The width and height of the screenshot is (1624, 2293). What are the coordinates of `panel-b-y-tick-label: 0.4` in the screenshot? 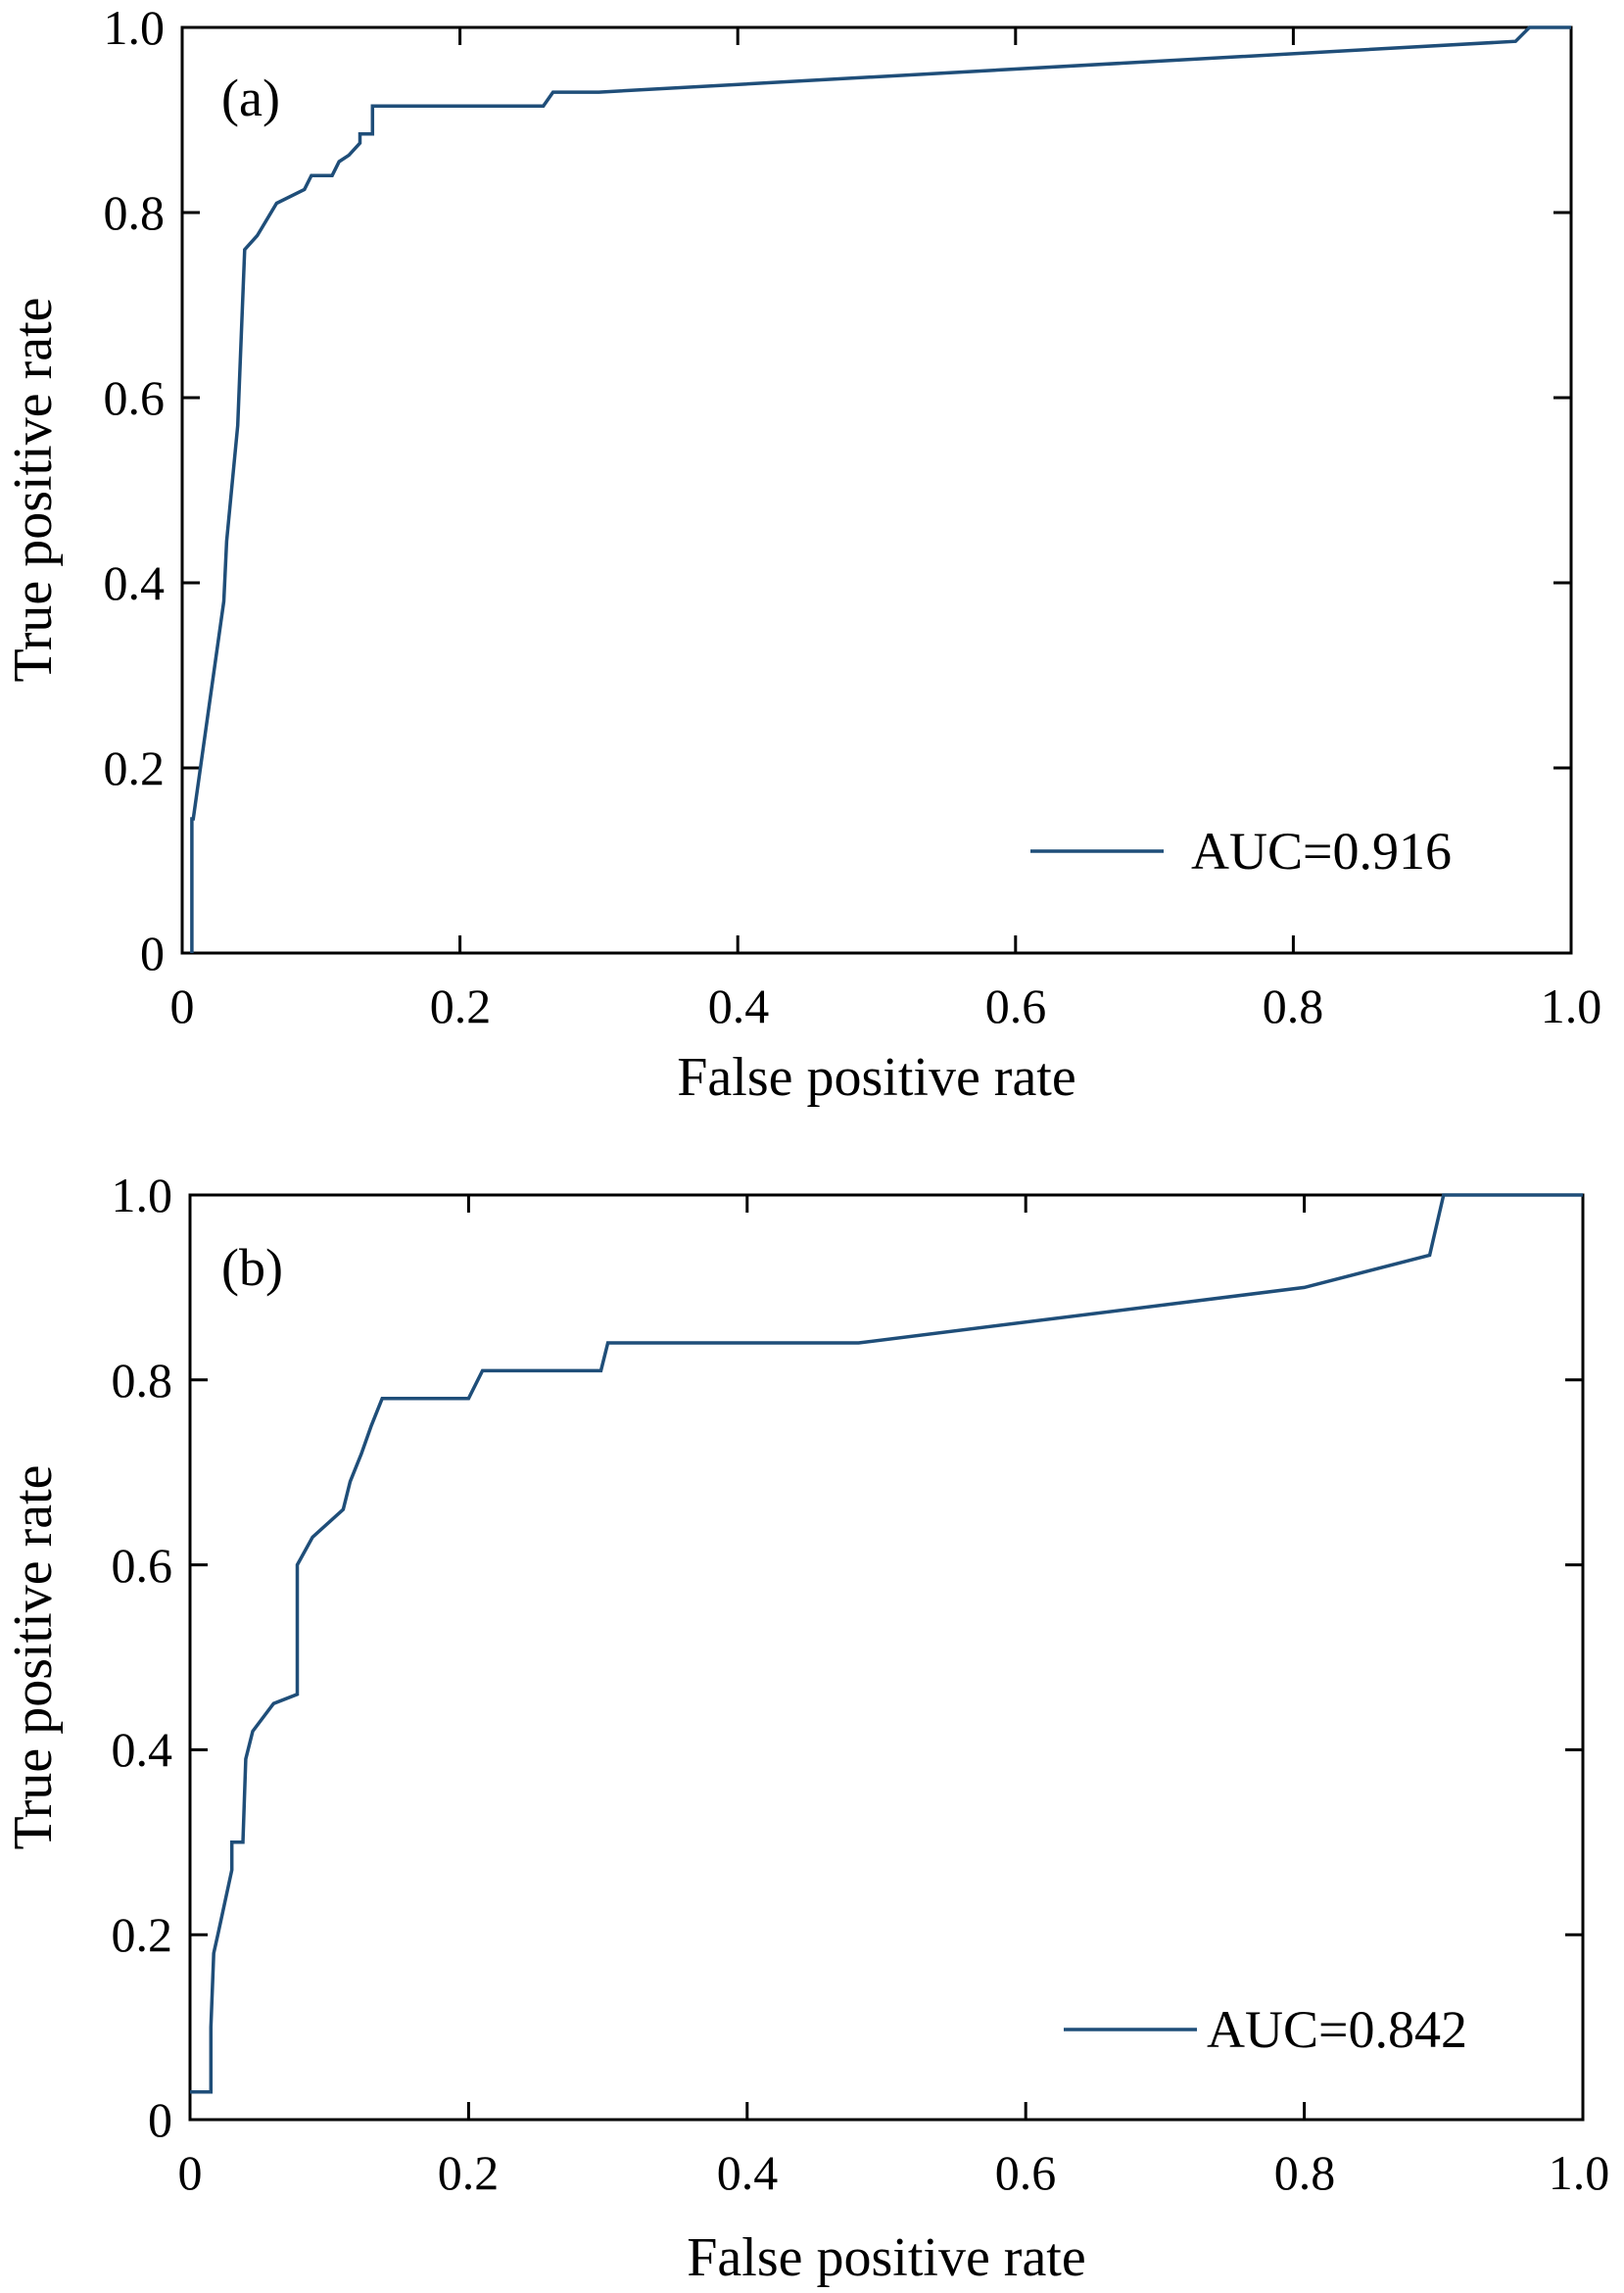 It's located at (142, 1749).